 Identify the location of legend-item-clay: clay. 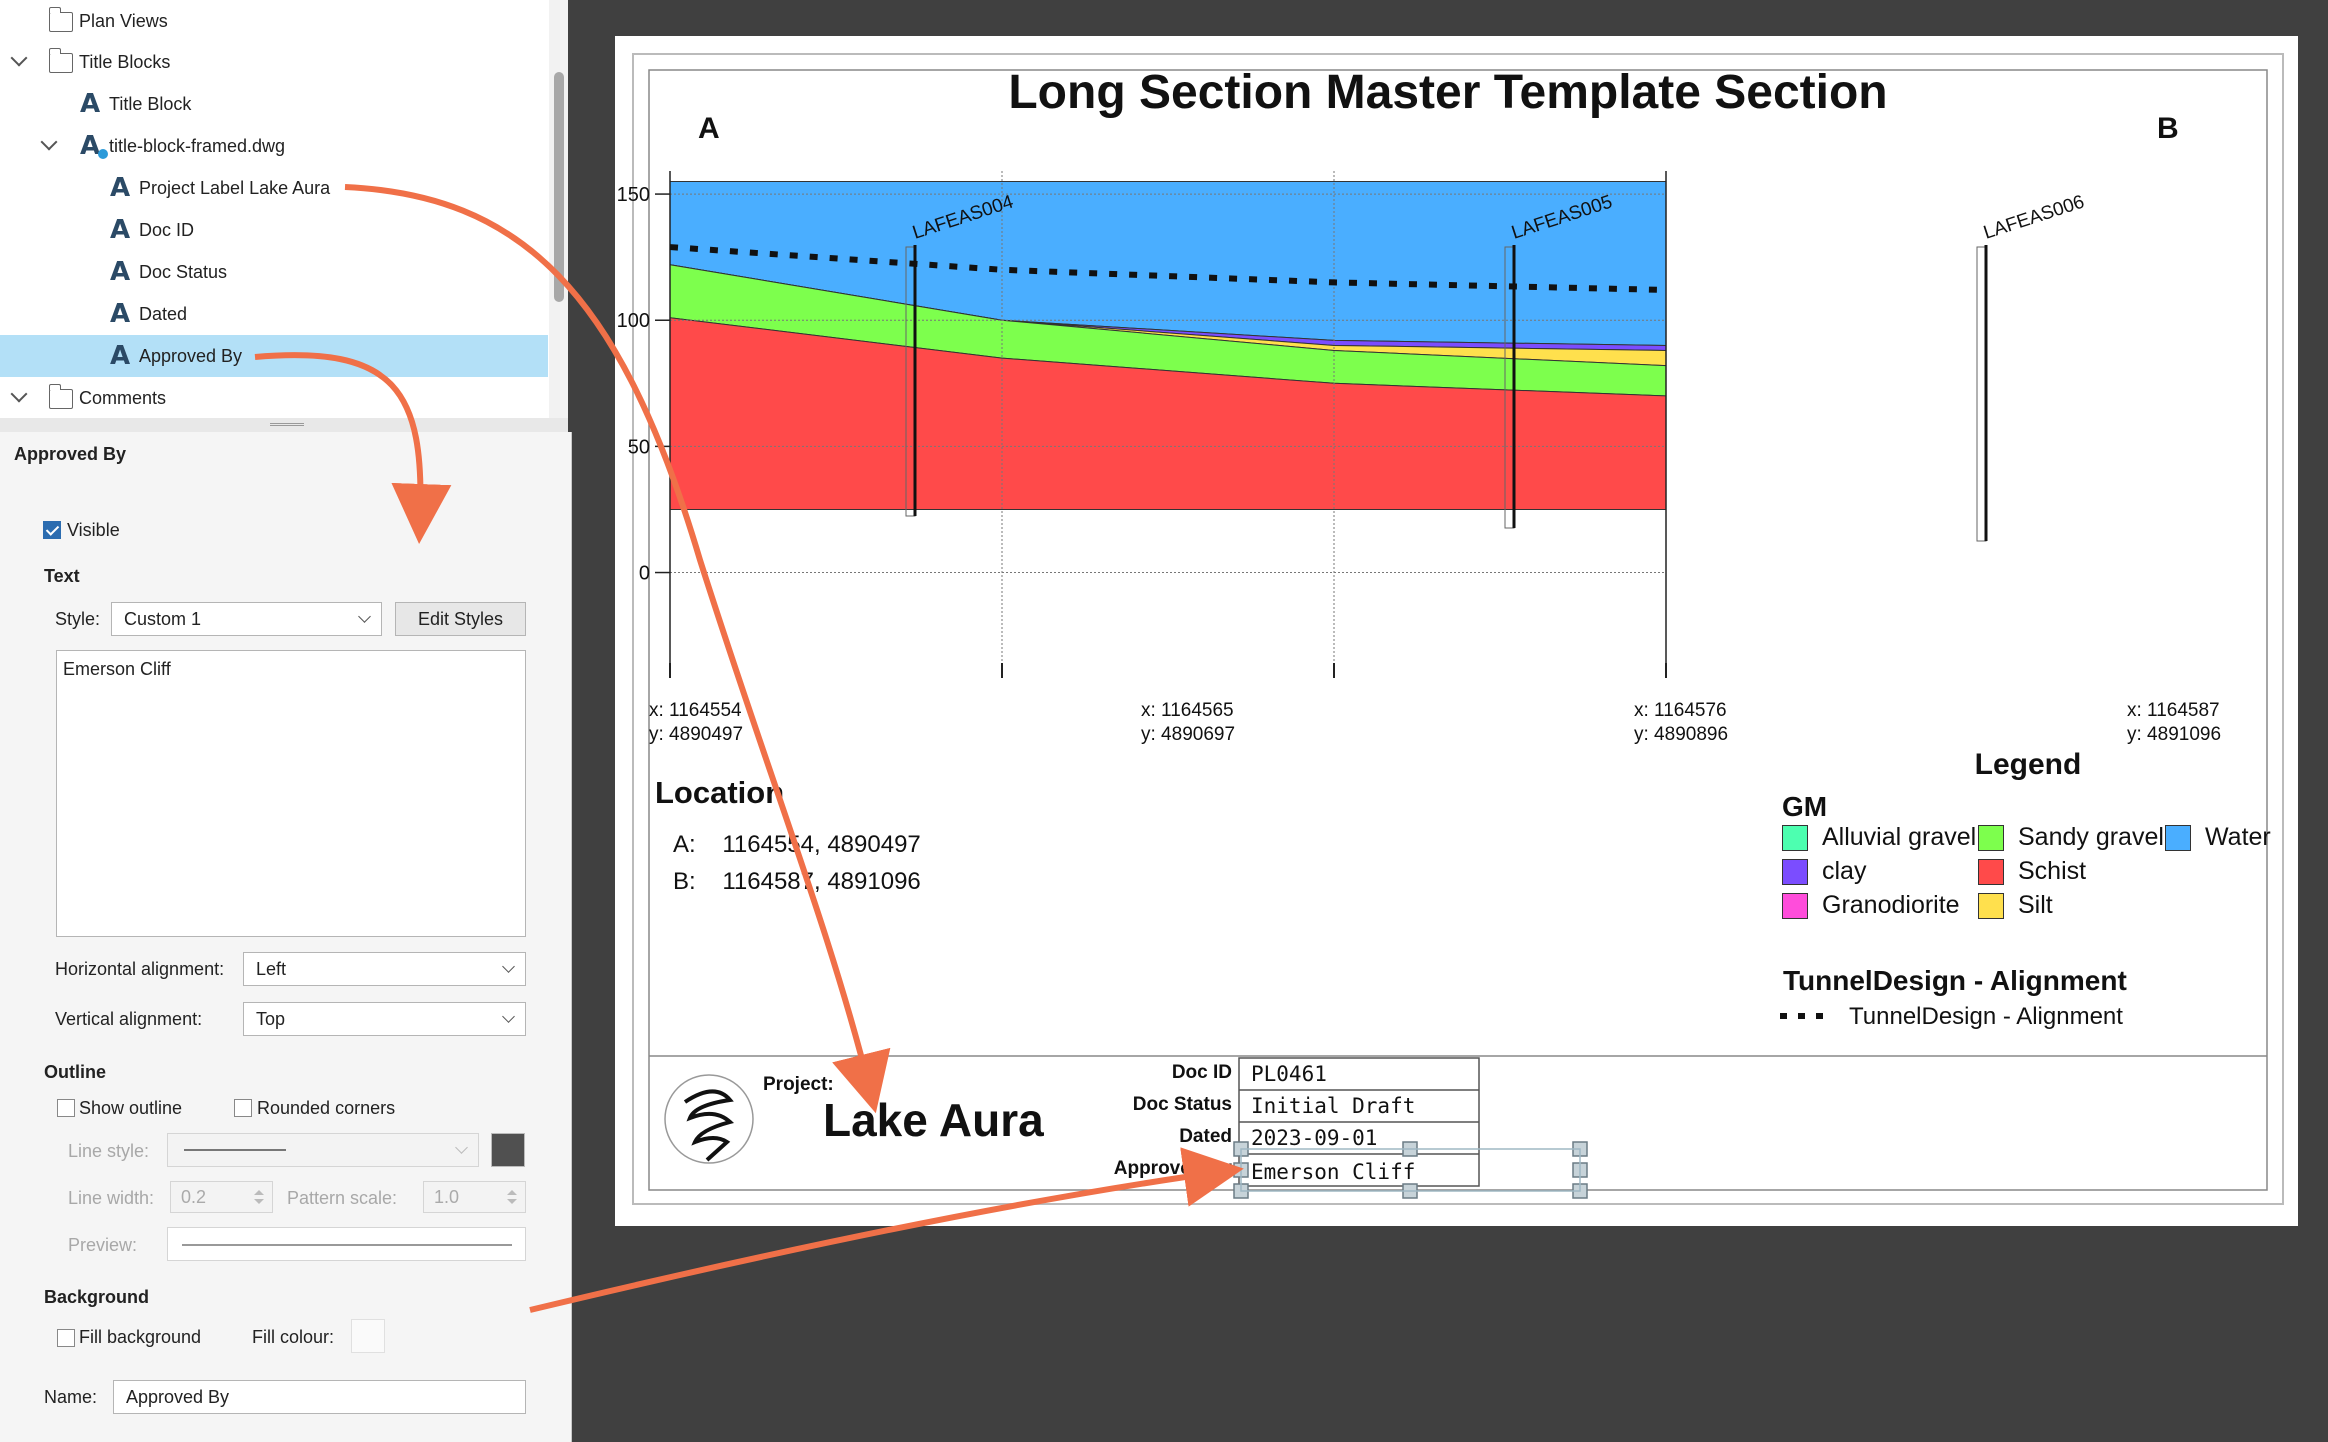
(1824, 871).